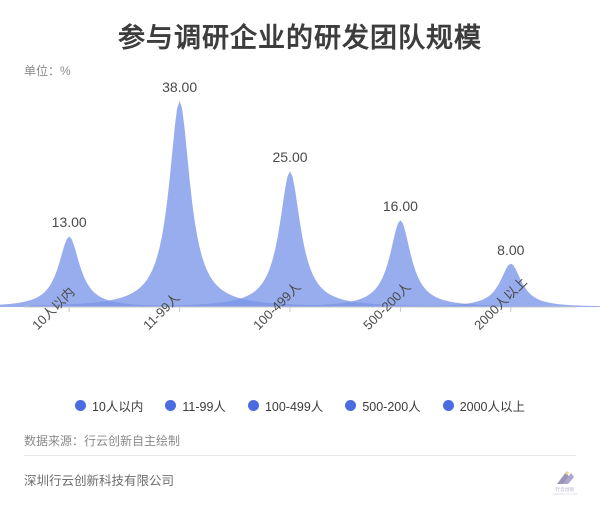 The width and height of the screenshot is (600, 510). What do you see at coordinates (511, 249) in the screenshot?
I see `data-label: 8.00` at bounding box center [511, 249].